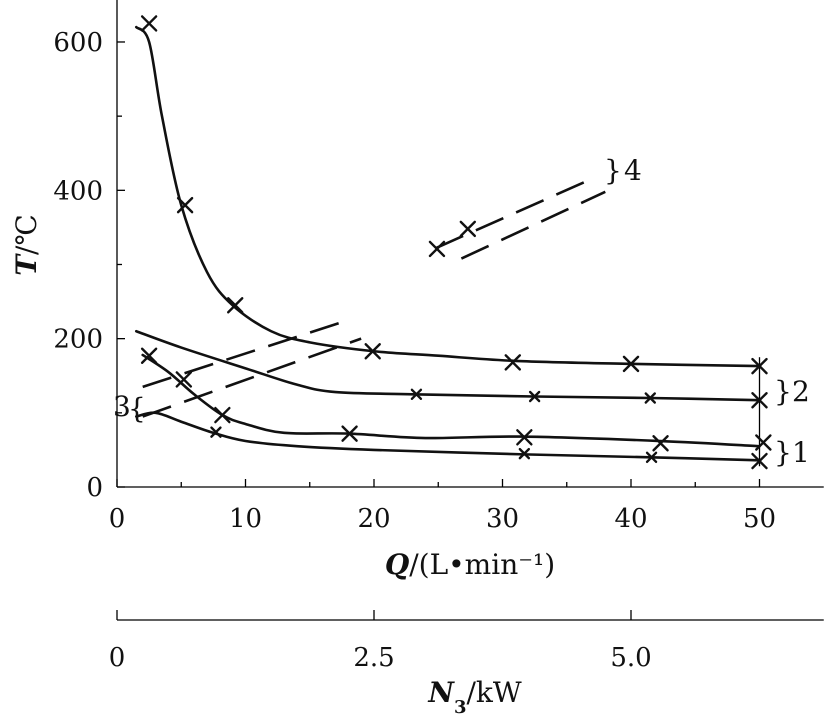  Describe the element at coordinates (397, 564) in the screenshot. I see `x-axis-var: Q` at that location.